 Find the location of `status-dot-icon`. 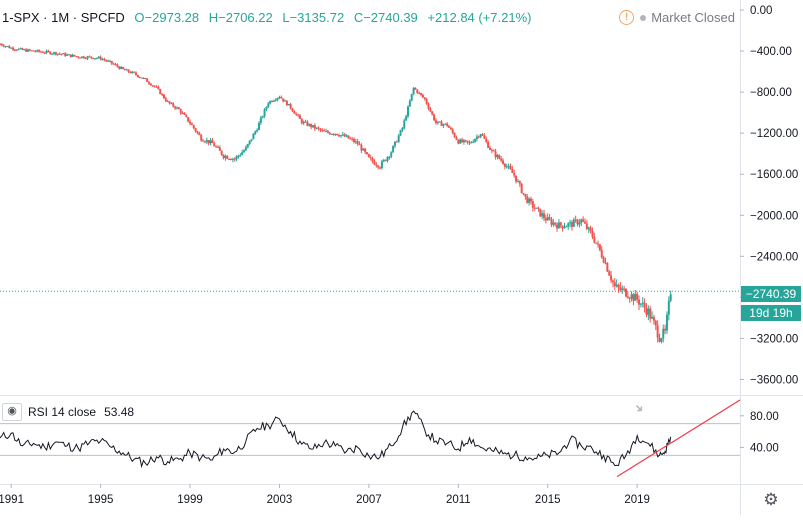

status-dot-icon is located at coordinates (643, 17).